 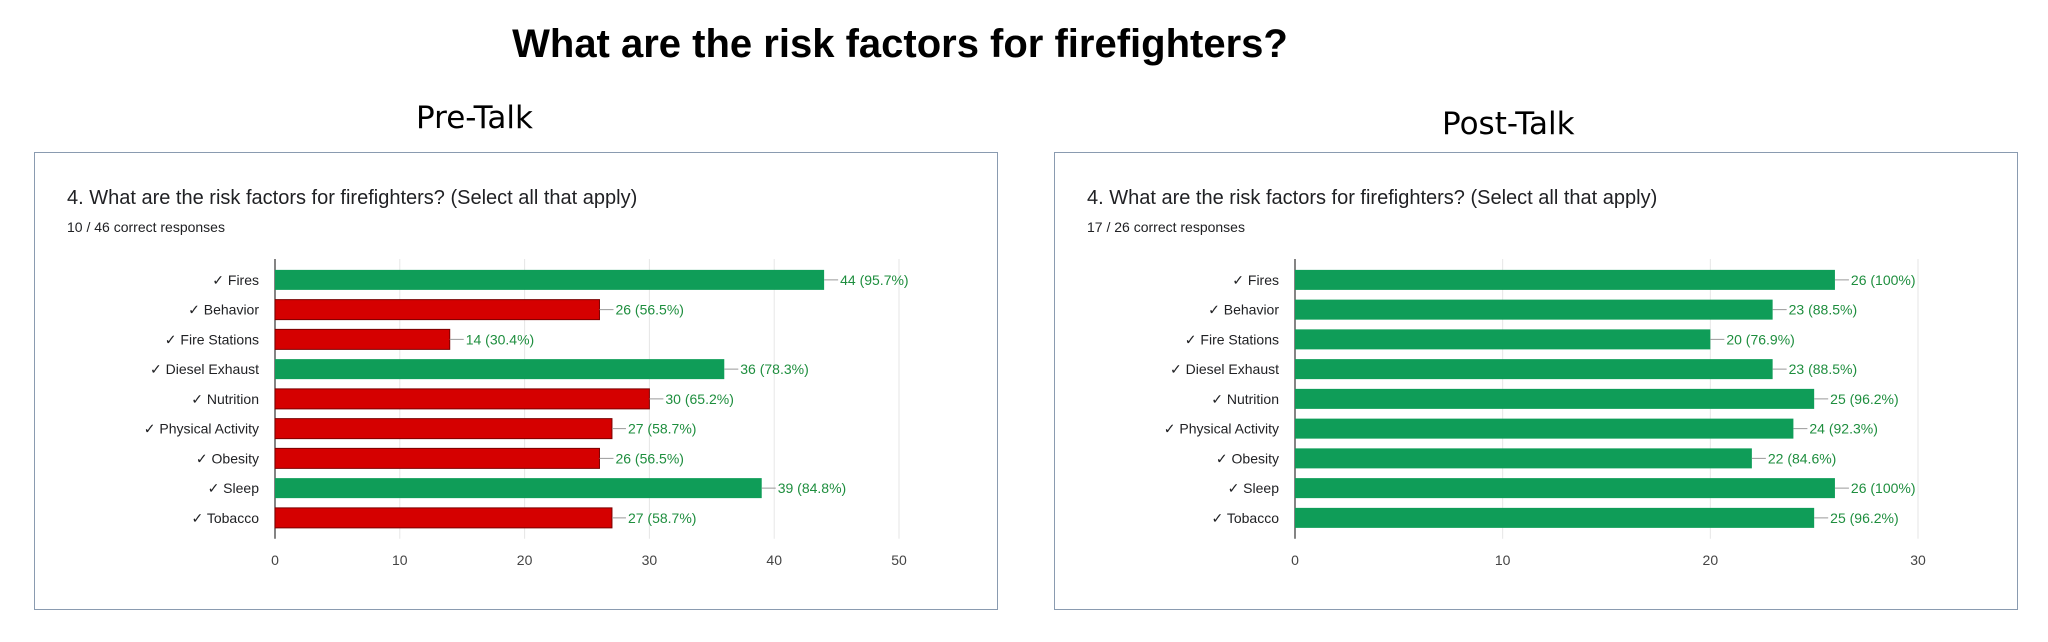 What do you see at coordinates (146, 227) in the screenshot?
I see `correct-responses-count: 10 / 46 correct responses` at bounding box center [146, 227].